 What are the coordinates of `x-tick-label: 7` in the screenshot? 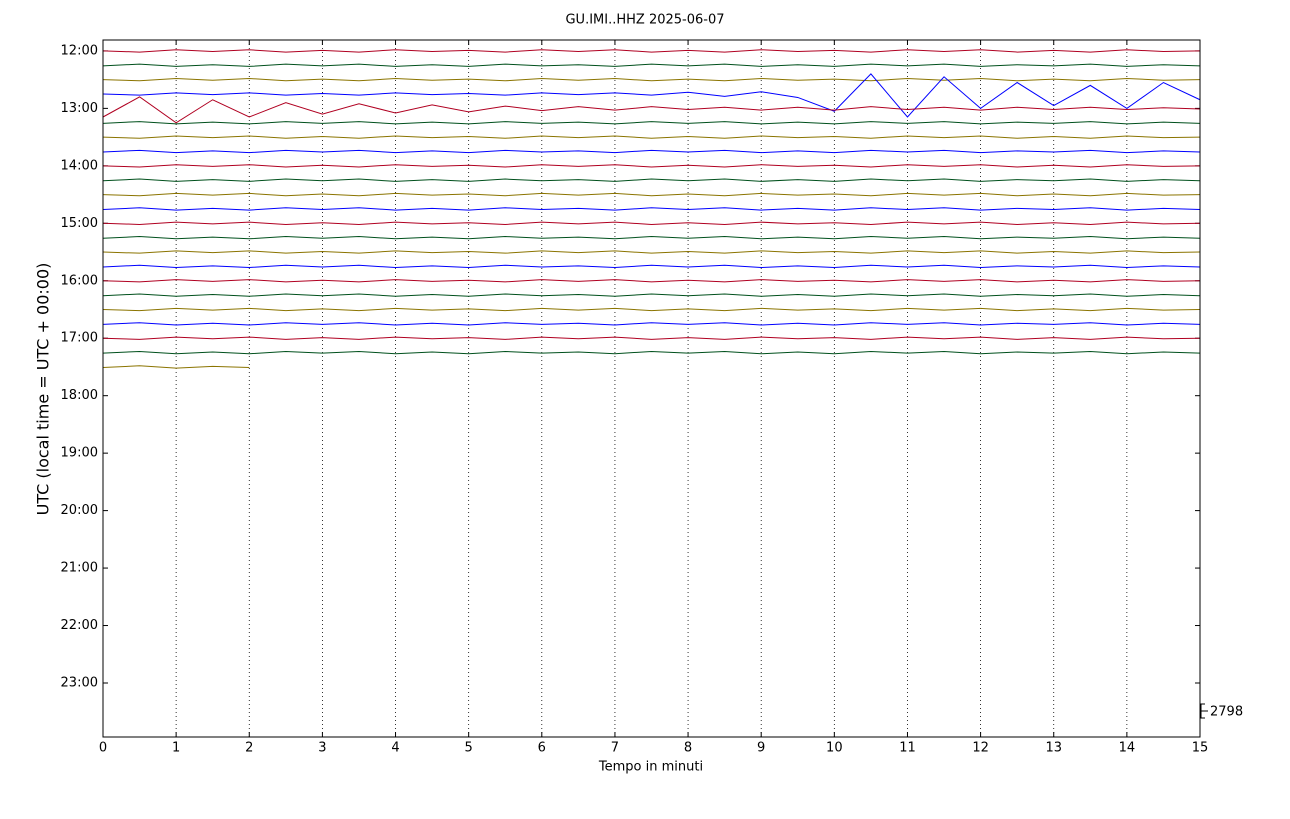 It's located at (615, 748).